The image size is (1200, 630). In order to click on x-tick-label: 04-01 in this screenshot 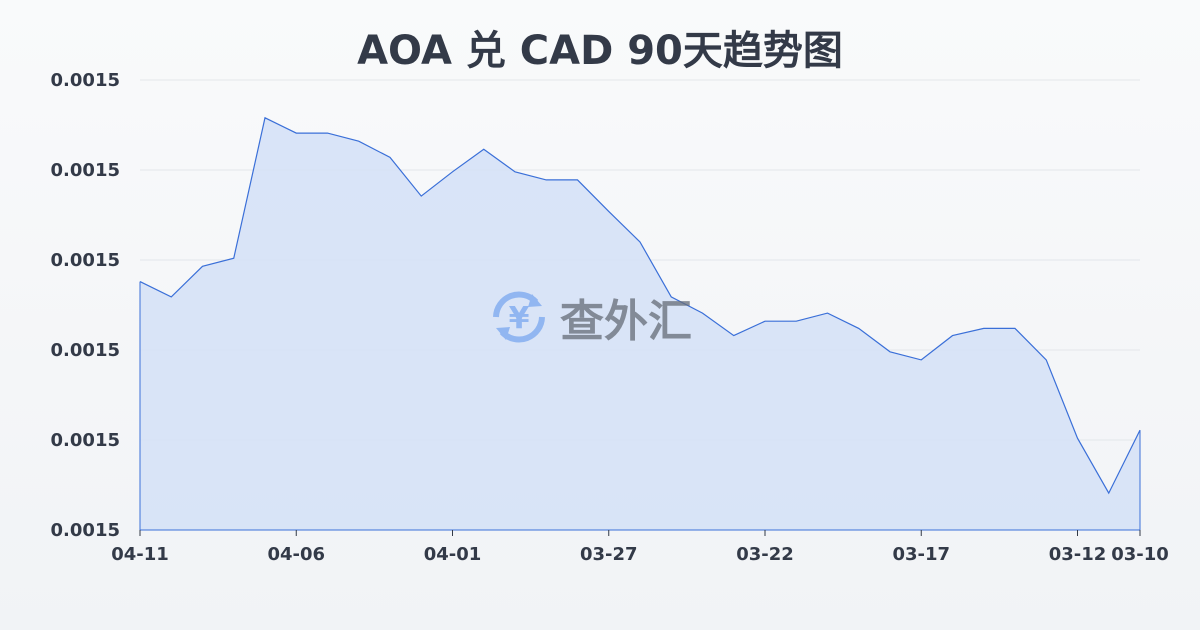, I will do `click(453, 554)`.